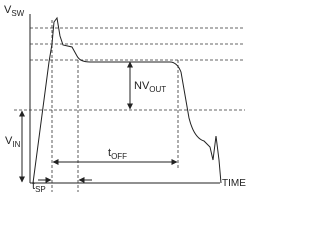  I want to click on toff-label: tOFF, so click(117, 154).